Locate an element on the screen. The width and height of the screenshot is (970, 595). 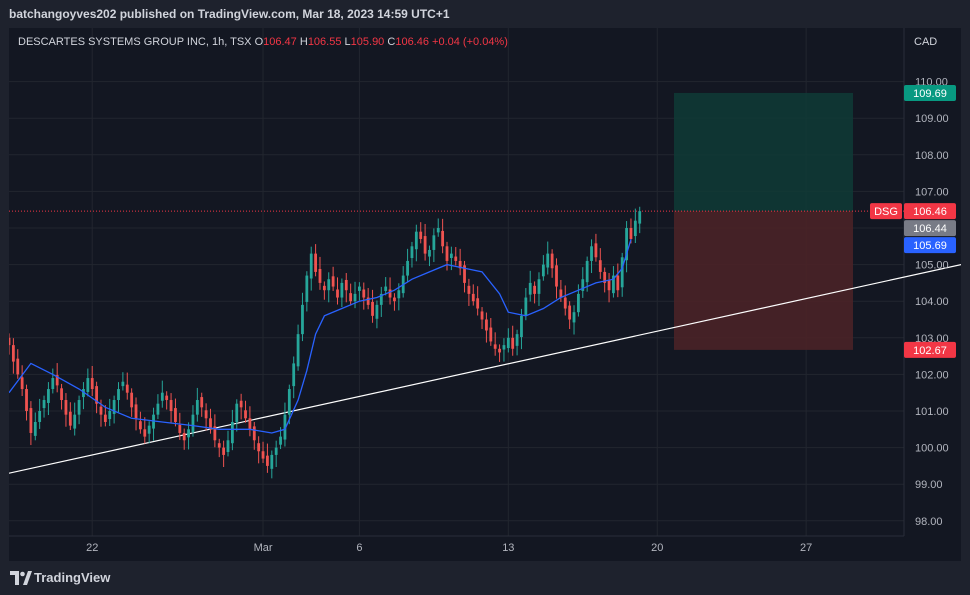
footer-bar: TradingView is located at coordinates (485, 578).